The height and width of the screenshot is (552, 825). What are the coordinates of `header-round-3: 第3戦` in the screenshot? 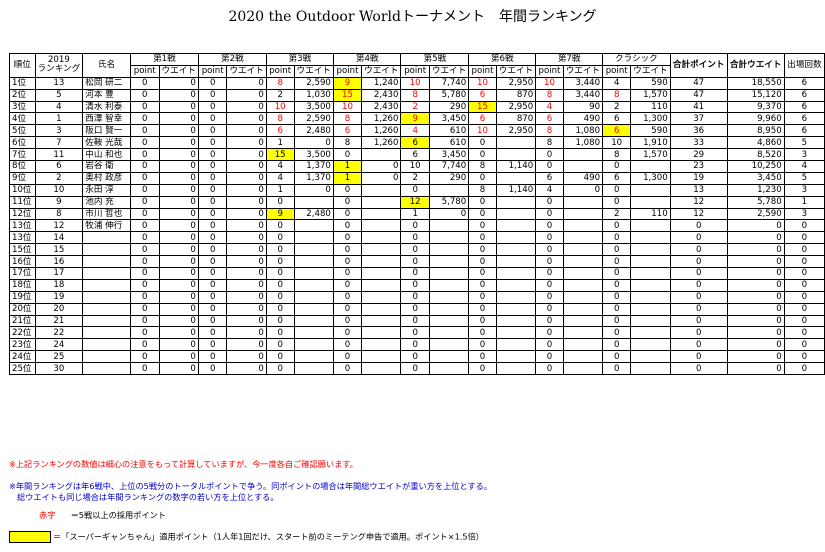 It's located at (299, 59).